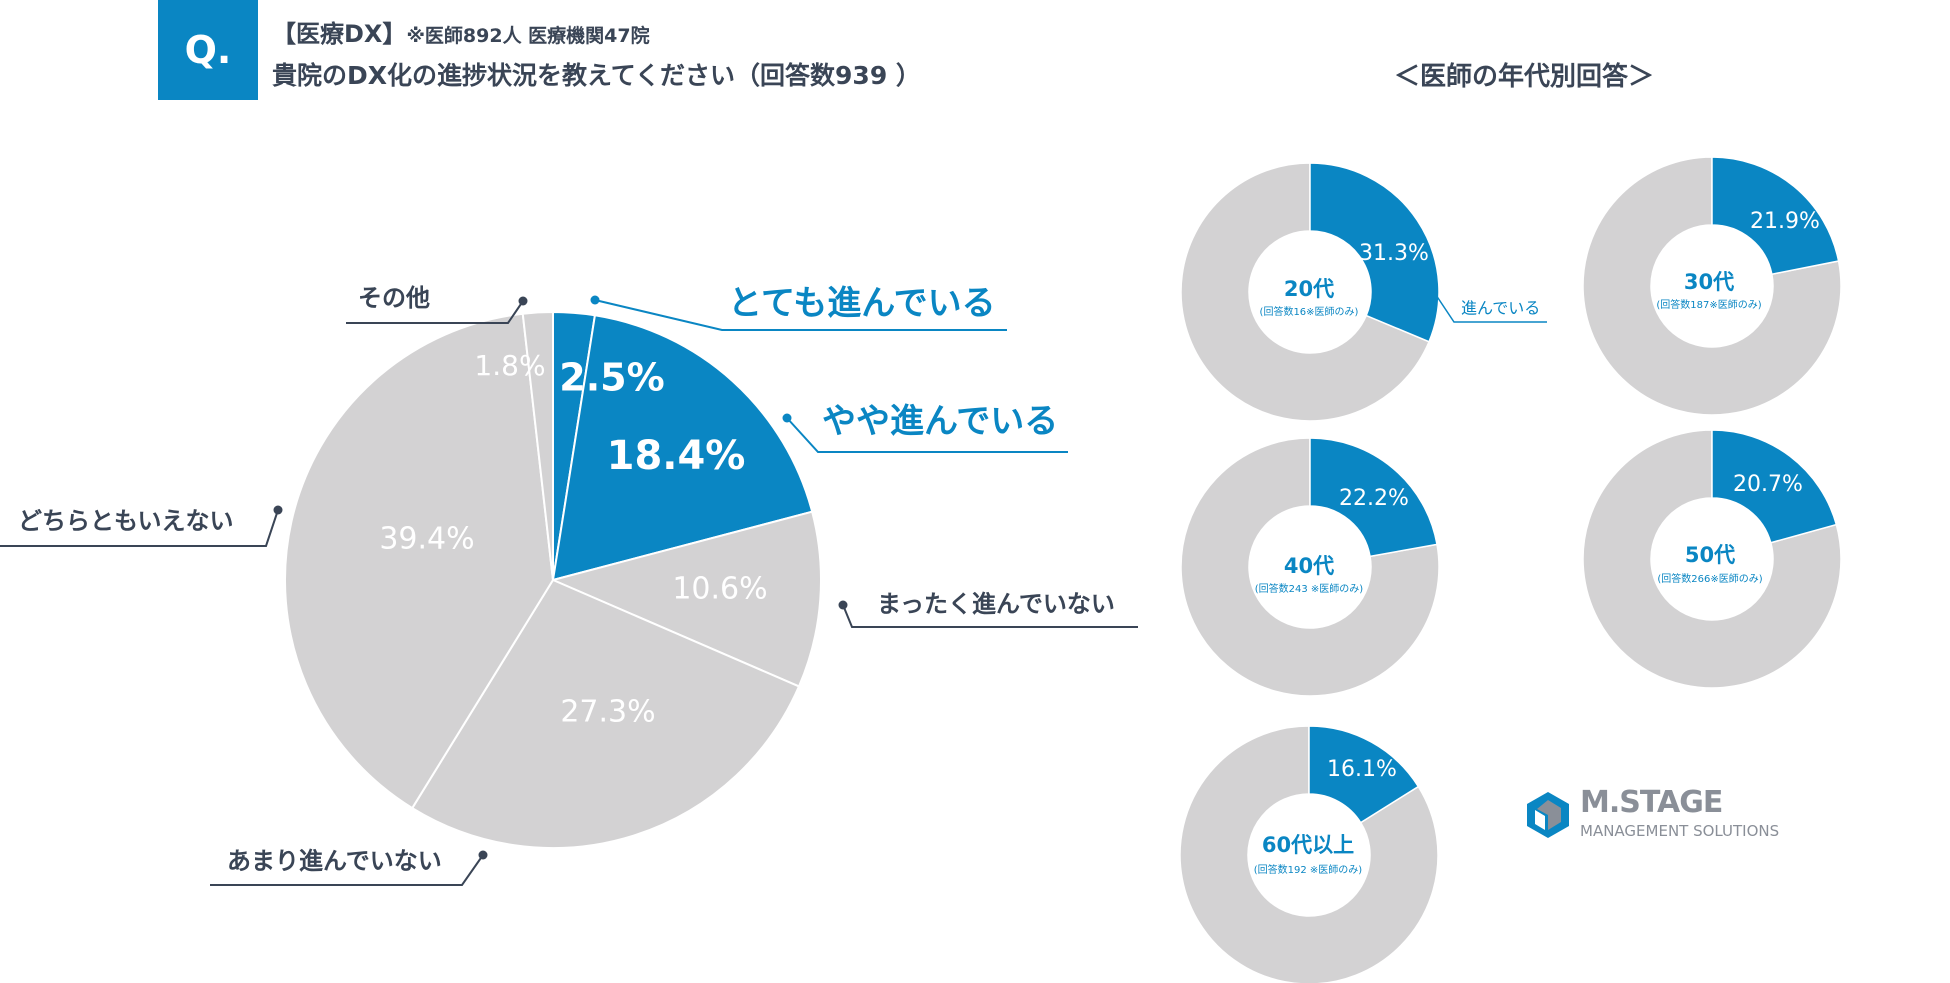 The width and height of the screenshot is (1950, 983). What do you see at coordinates (940, 422) in the screenshot?
I see `category-label: やや進んでいる` at bounding box center [940, 422].